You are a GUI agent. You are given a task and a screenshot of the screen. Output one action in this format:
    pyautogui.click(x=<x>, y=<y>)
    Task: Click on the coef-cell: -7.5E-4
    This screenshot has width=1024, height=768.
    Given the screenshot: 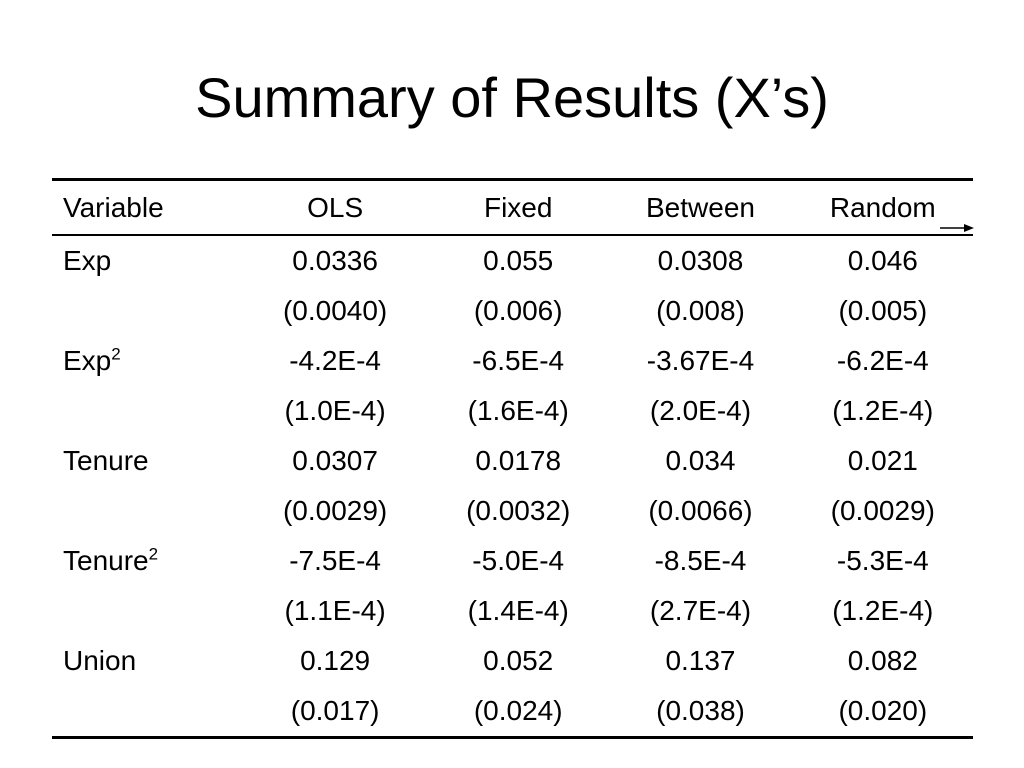 What is the action you would take?
    pyautogui.click(x=335, y=560)
    